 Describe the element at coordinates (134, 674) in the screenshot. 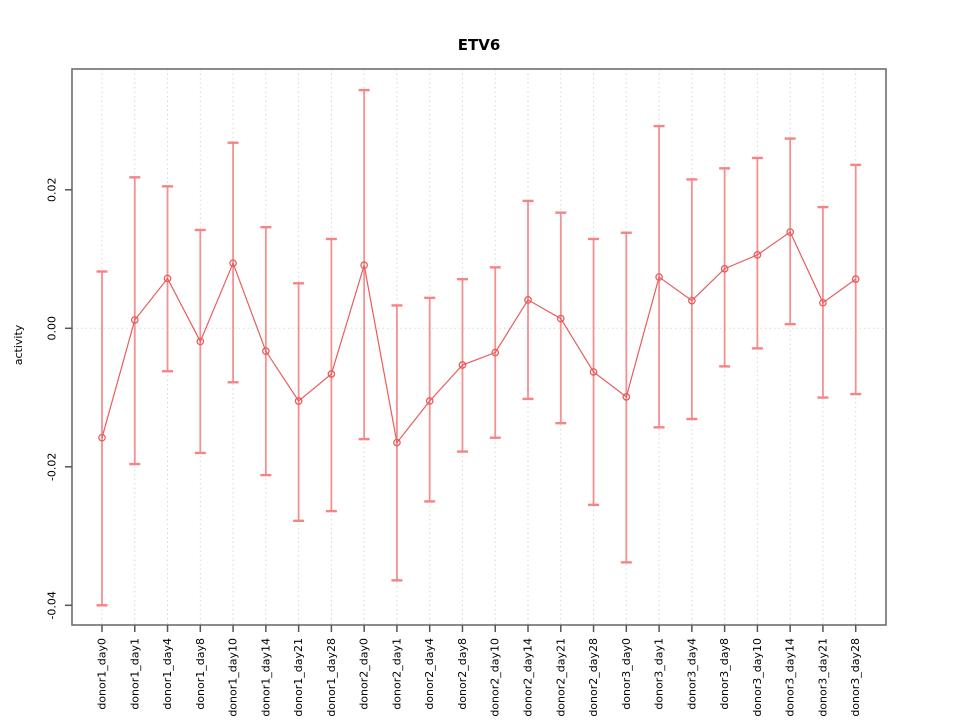

I see `x-tick-label: donor1_day1` at that location.